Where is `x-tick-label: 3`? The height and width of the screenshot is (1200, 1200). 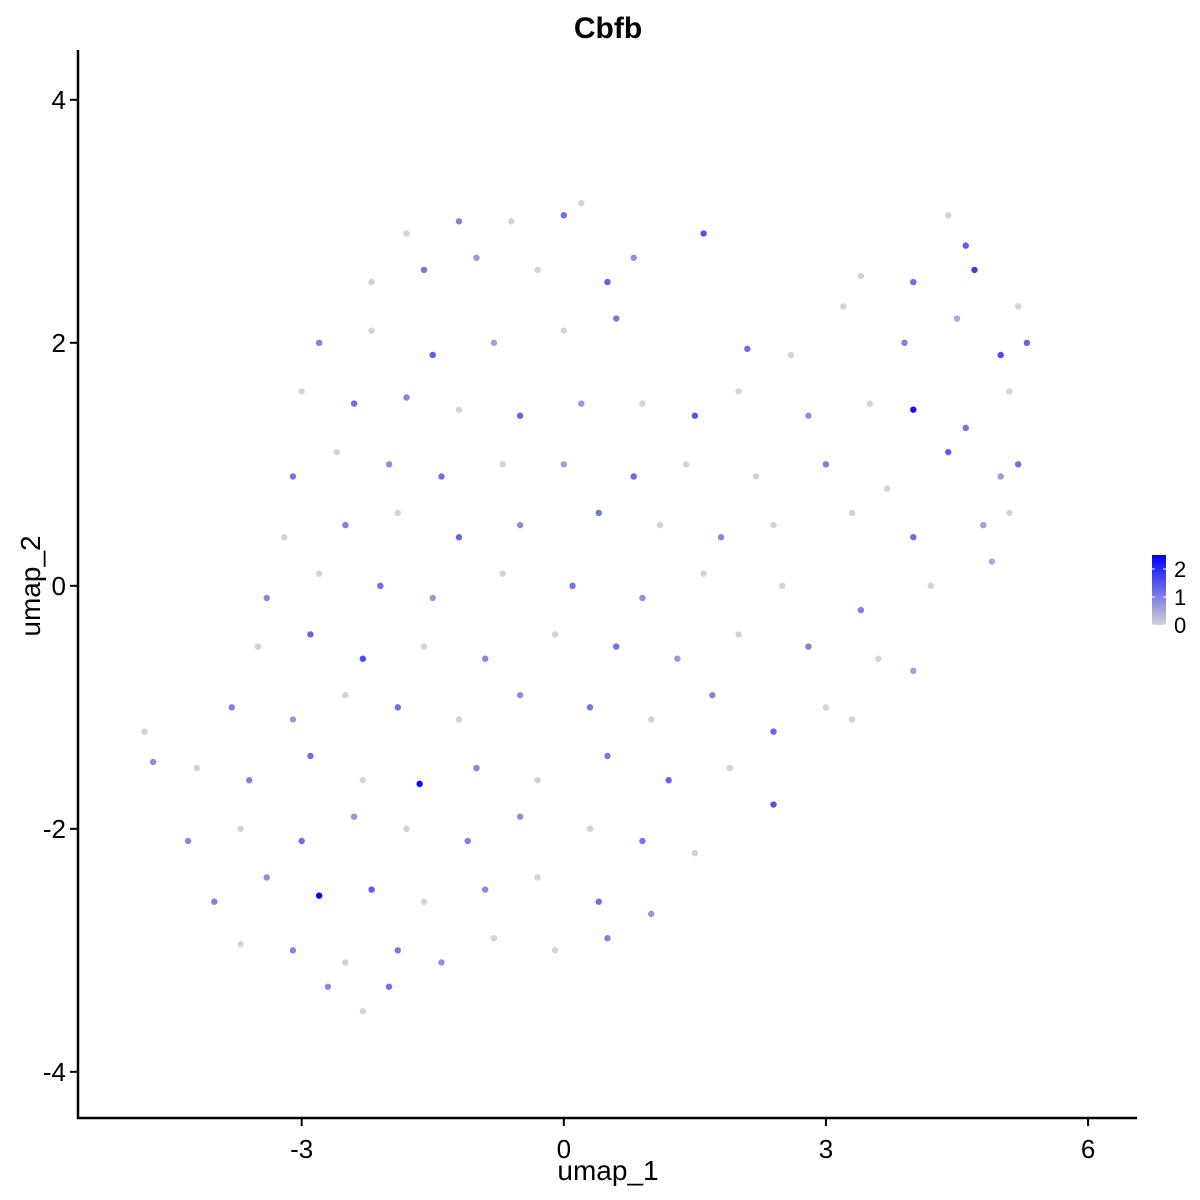 x-tick-label: 3 is located at coordinates (826, 1149).